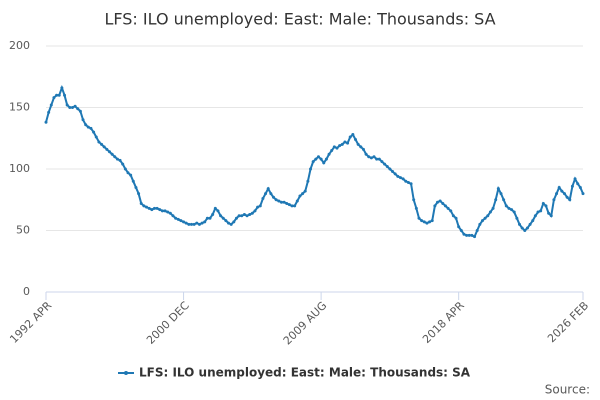  What do you see at coordinates (443, 322) in the screenshot?
I see `x-tick-label: 2018 APR` at bounding box center [443, 322].